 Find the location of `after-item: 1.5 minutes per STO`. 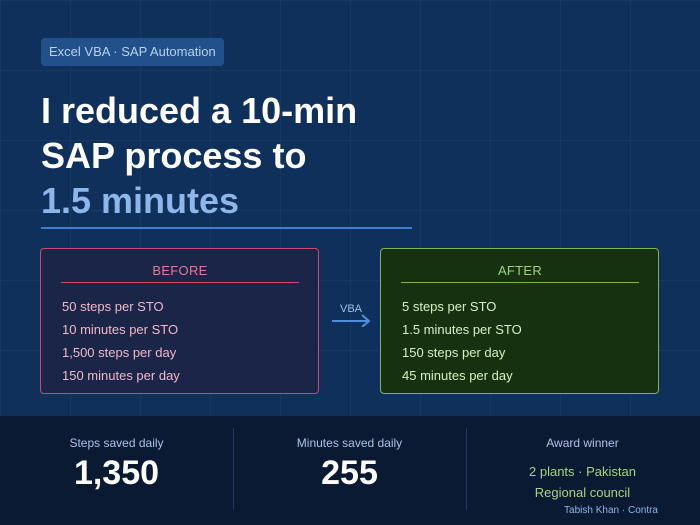

after-item: 1.5 minutes per STO is located at coordinates (462, 329).